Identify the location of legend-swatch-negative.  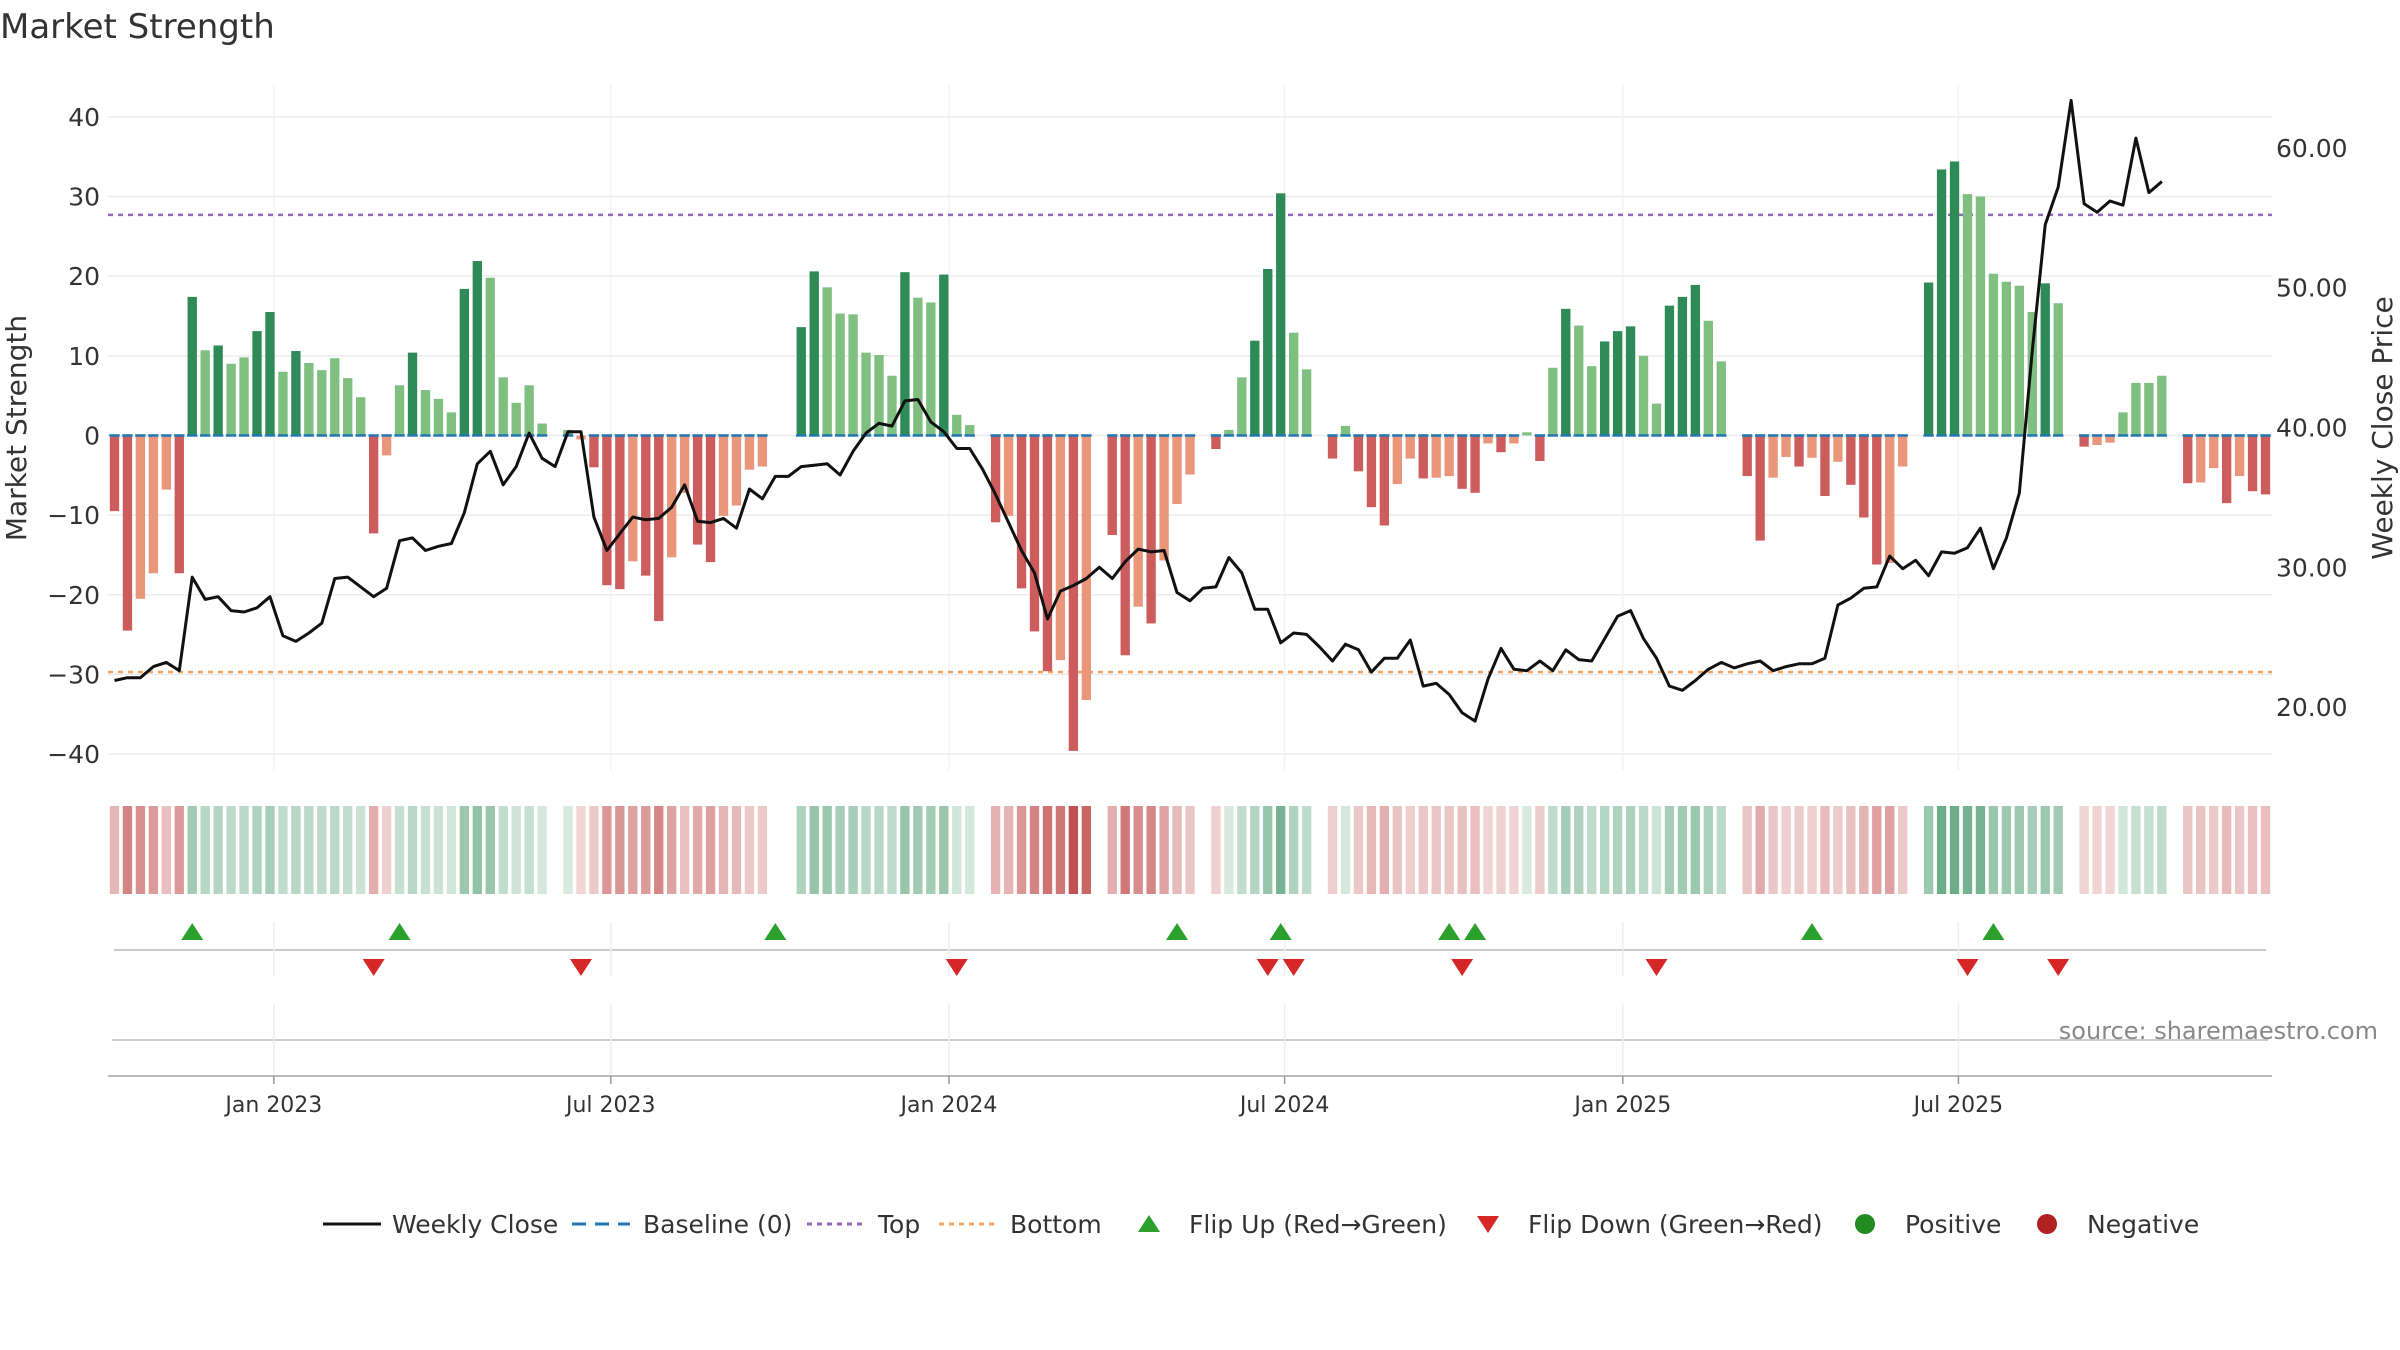
(2047, 1224).